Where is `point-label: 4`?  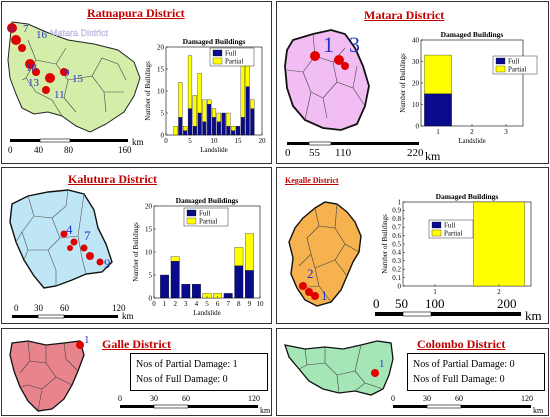 point-label: 4 is located at coordinates (69, 229).